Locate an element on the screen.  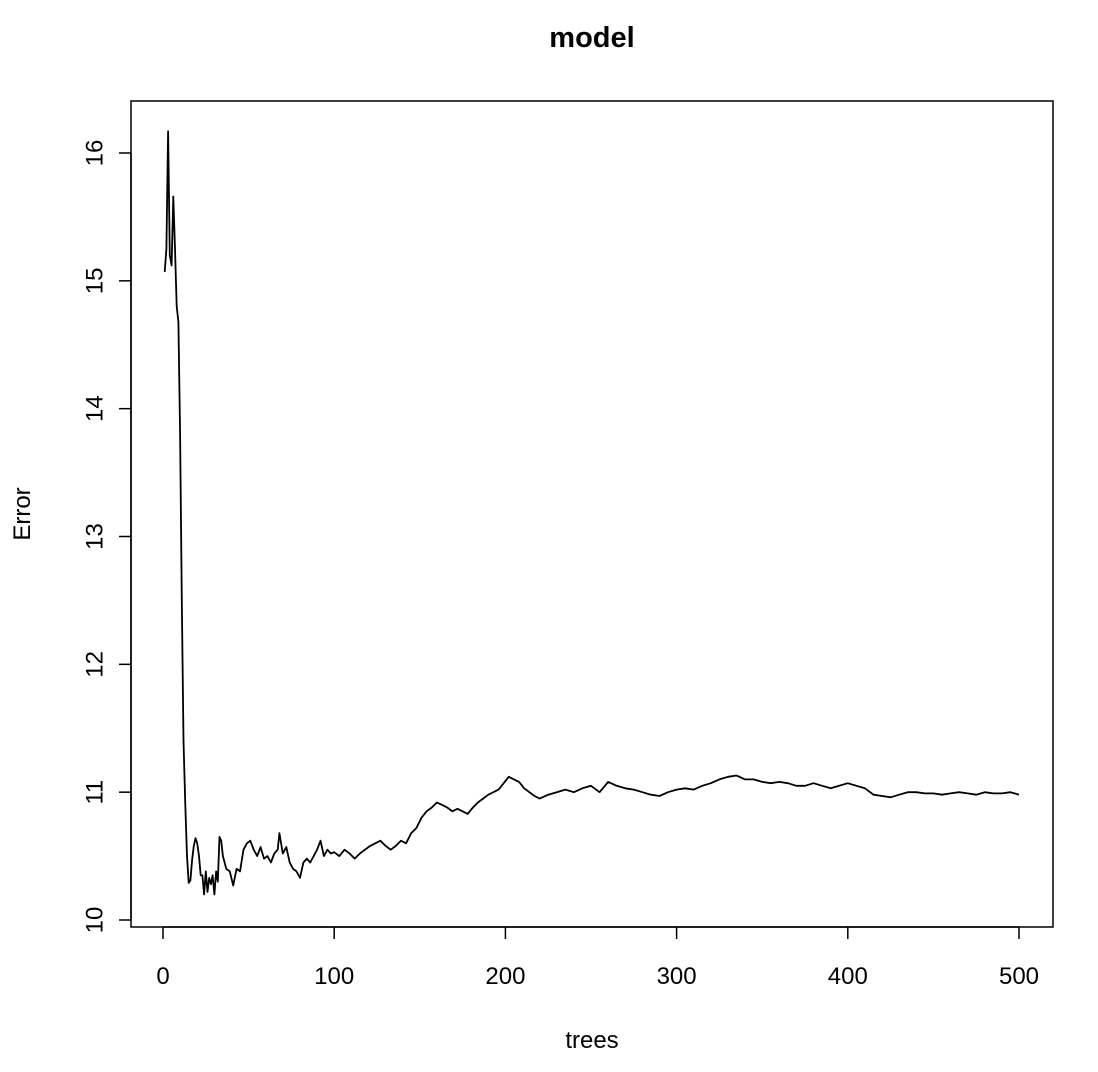
x-tick-label: 300 is located at coordinates (677, 976).